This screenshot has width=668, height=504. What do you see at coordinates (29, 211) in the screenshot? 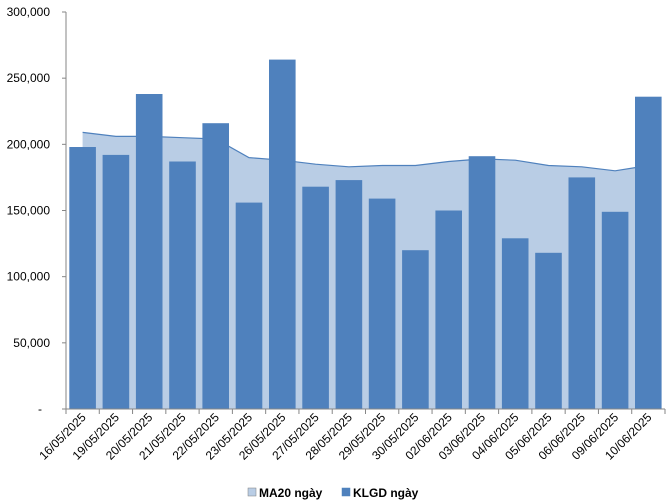
I see `y-tick-label: 150,000` at bounding box center [29, 211].